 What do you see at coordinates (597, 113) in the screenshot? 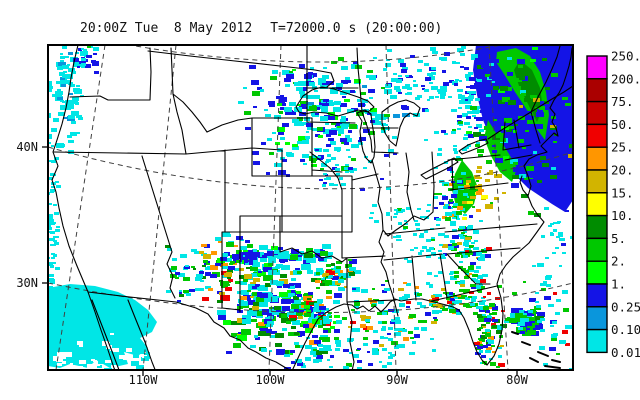
I see `legend-swatch-red3` at bounding box center [597, 113].